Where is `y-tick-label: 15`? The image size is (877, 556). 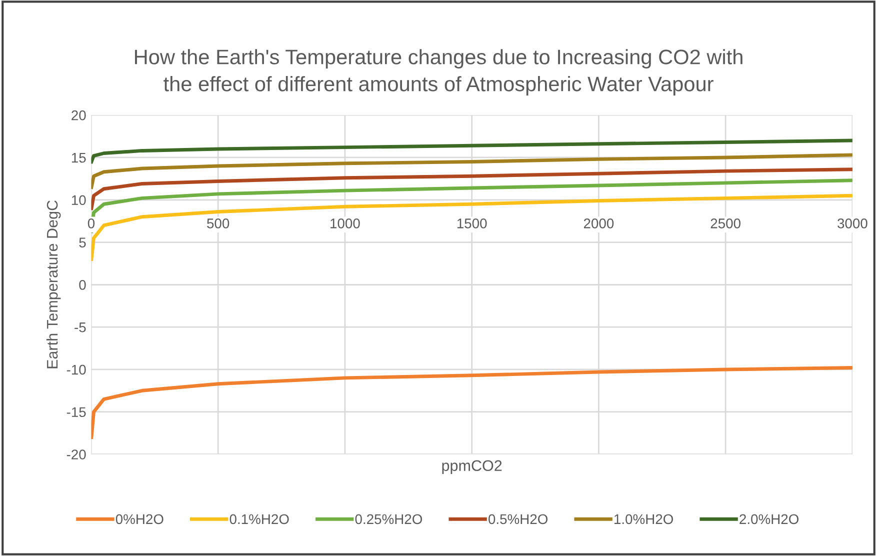 y-tick-label: 15 is located at coordinates (79, 157).